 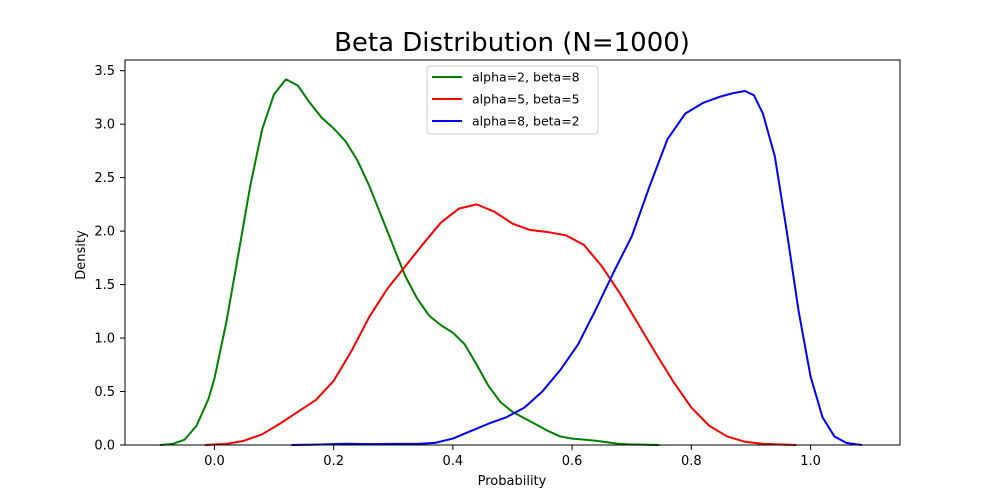 I want to click on legend-box, so click(x=512, y=100).